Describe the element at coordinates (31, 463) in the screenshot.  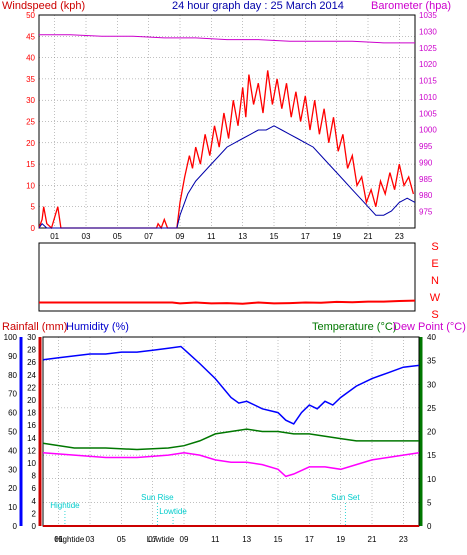
I see `rain-tick-label: 10` at that location.